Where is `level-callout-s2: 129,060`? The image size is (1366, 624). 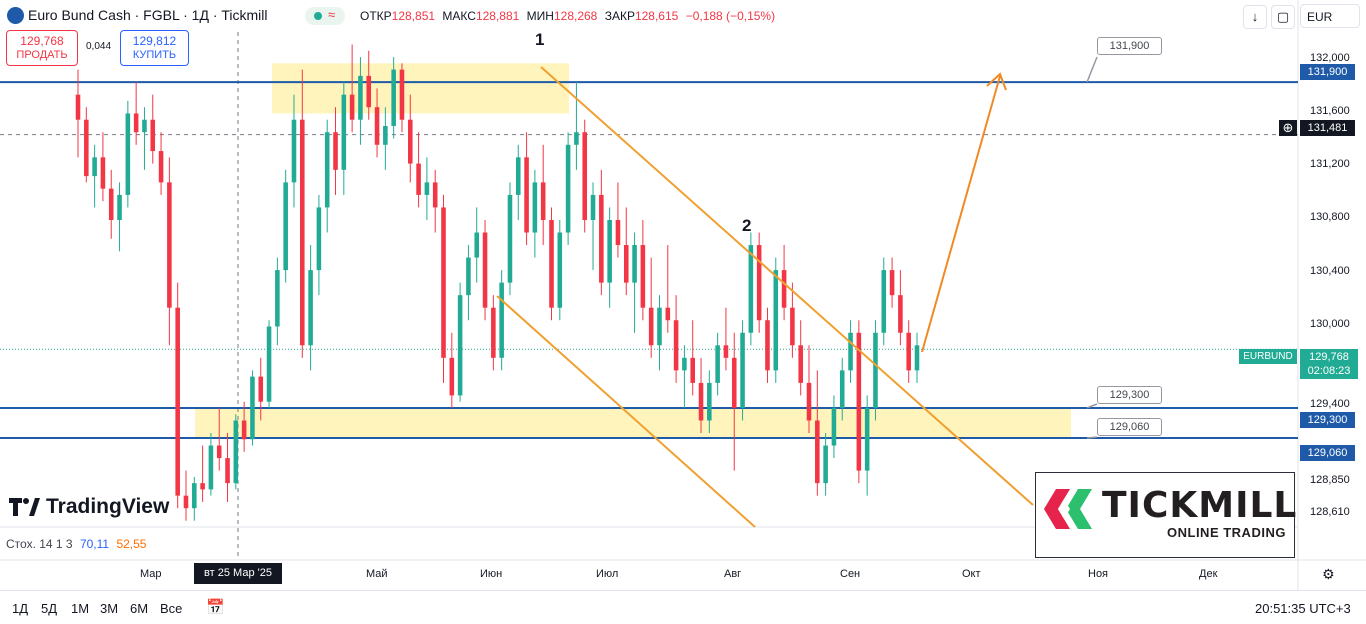
level-callout-s2: 129,060 is located at coordinates (1129, 427).